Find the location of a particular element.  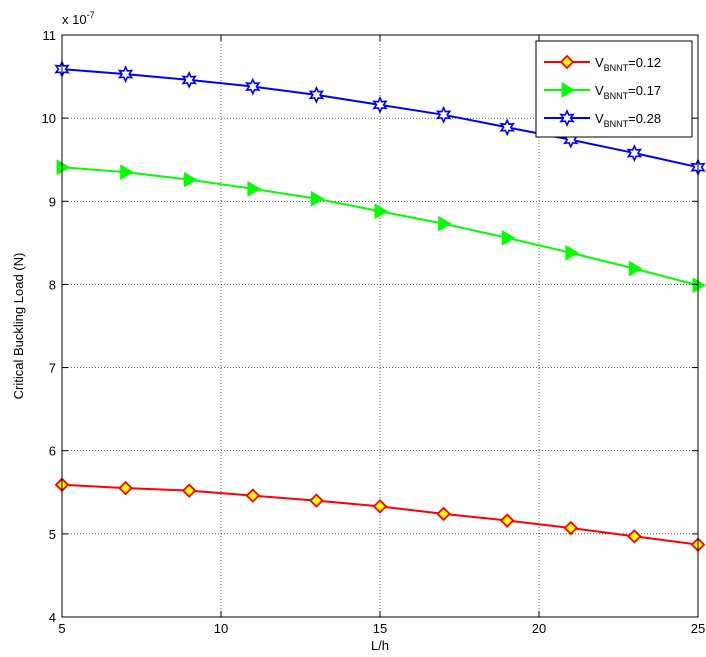

legend-entry: VBNNT=0.12 is located at coordinates (602, 63).